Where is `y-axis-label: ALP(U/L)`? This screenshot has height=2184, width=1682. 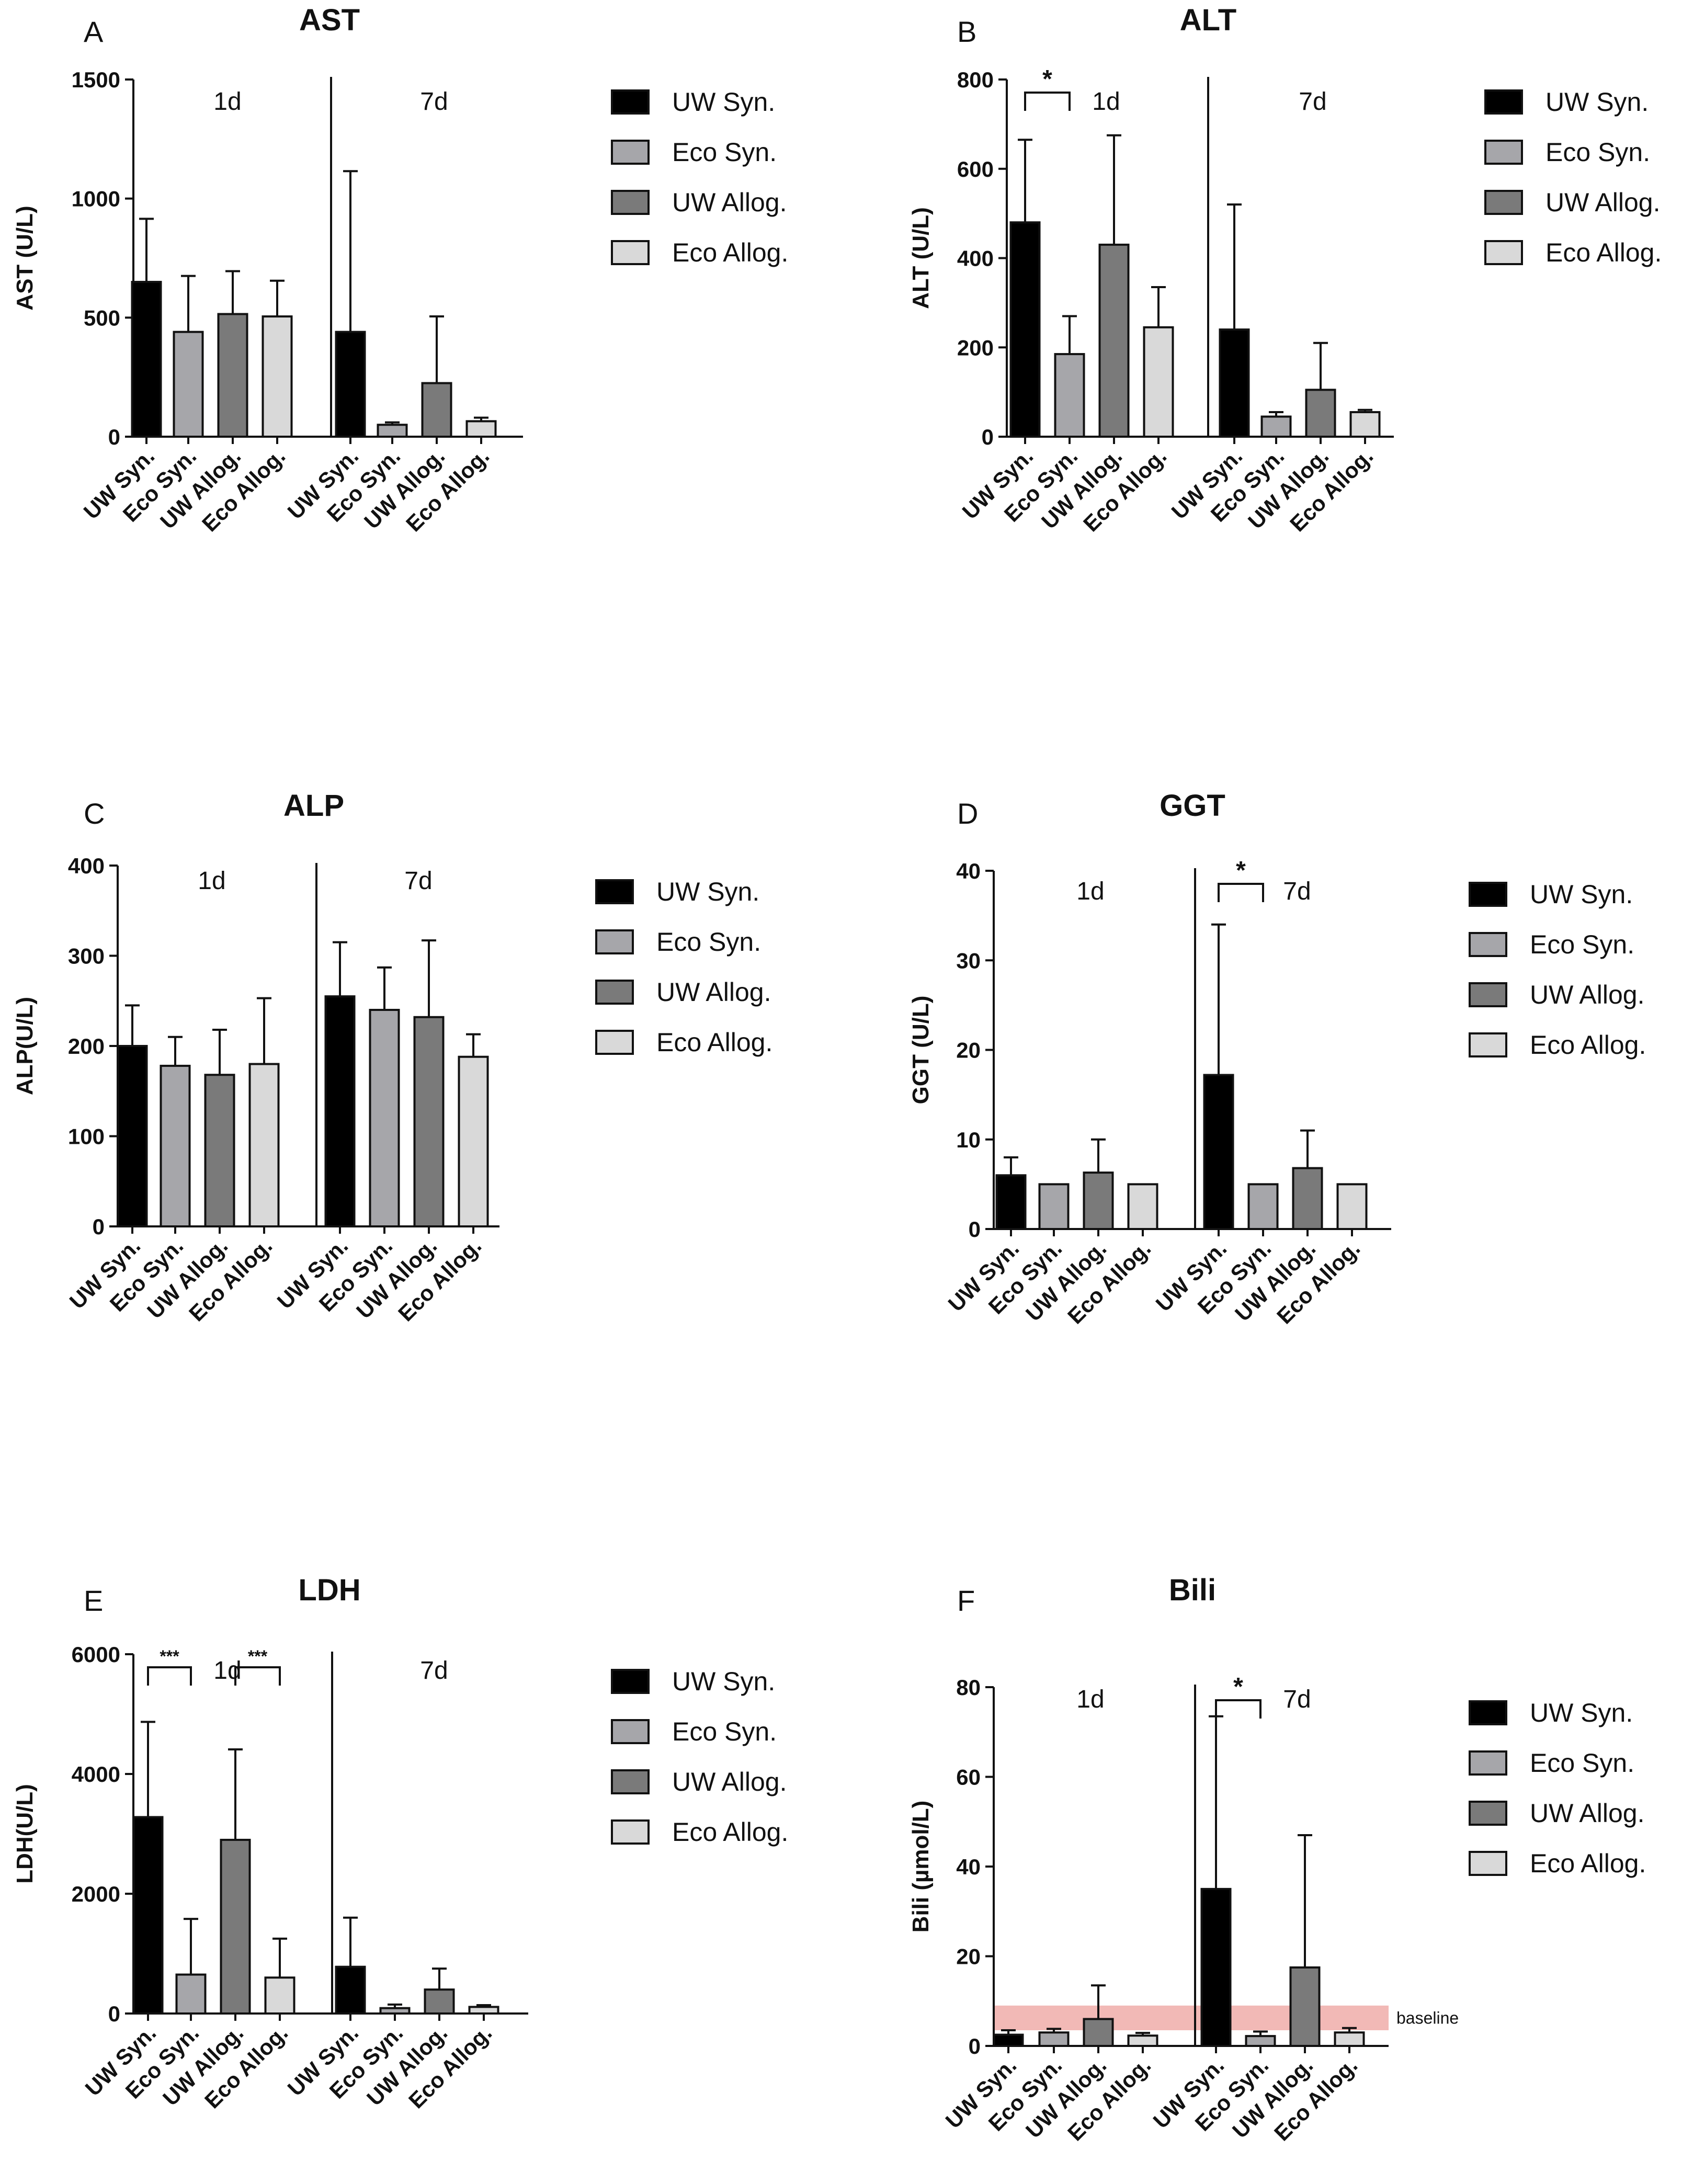 y-axis-label: ALP(U/L) is located at coordinates (25, 1046).